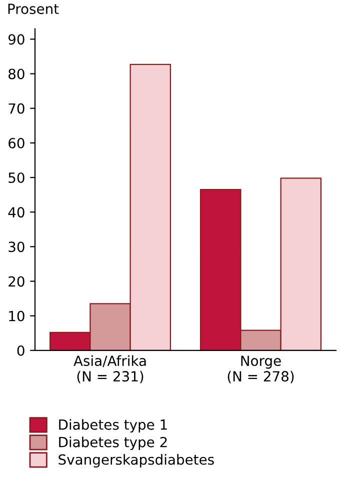 The image size is (350, 480). What do you see at coordinates (16, 74) in the screenshot?
I see `y-tick-label: 80` at bounding box center [16, 74].